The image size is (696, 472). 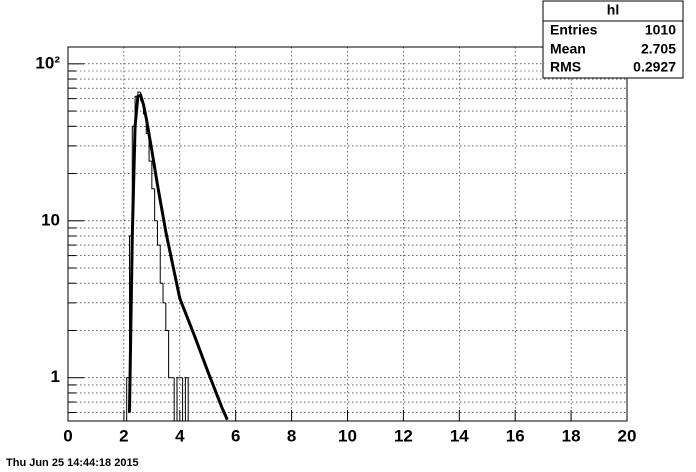 What do you see at coordinates (123, 435) in the screenshot?
I see `x-tick-label: 2` at bounding box center [123, 435].